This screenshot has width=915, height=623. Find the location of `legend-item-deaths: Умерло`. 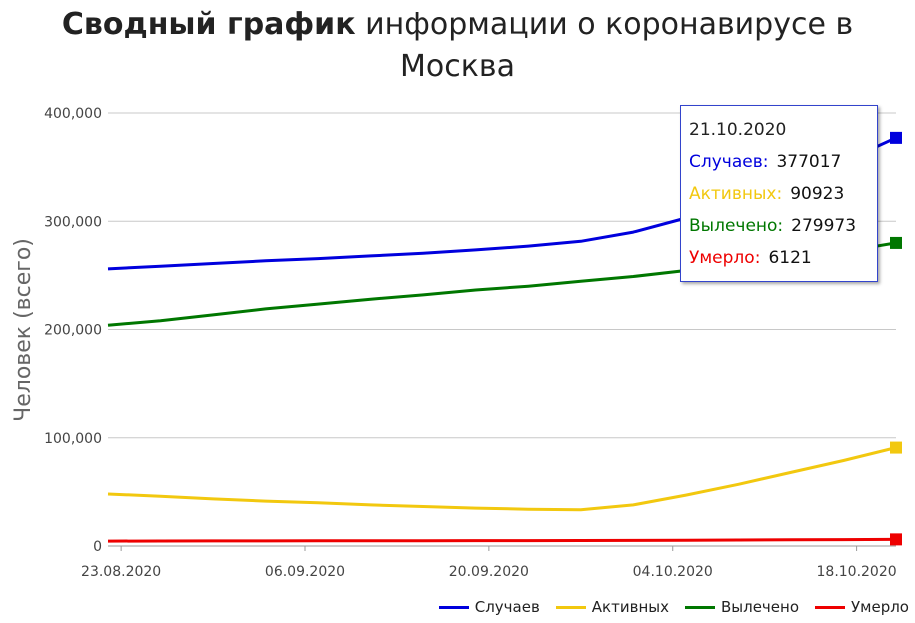

legend-item-deaths: Умерло is located at coordinates (862, 607).